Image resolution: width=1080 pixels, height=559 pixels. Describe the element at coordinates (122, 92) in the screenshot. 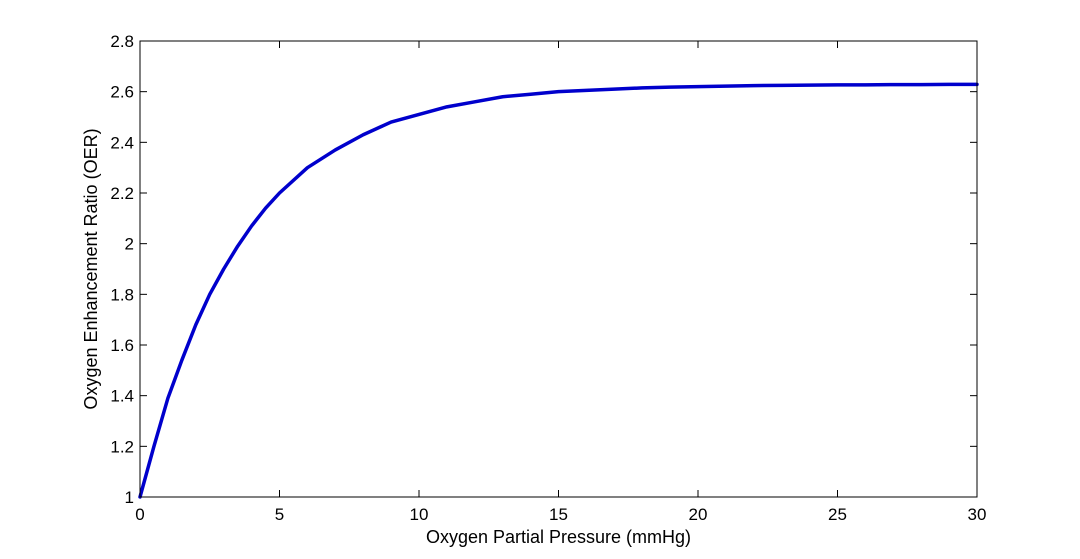

I see `y-tick-label: 2.6` at that location.